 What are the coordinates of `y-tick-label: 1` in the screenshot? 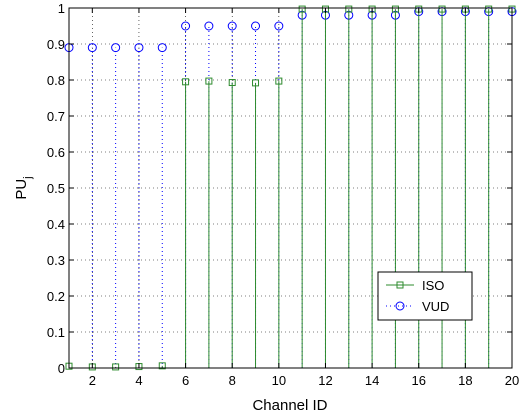 It's located at (61, 8).